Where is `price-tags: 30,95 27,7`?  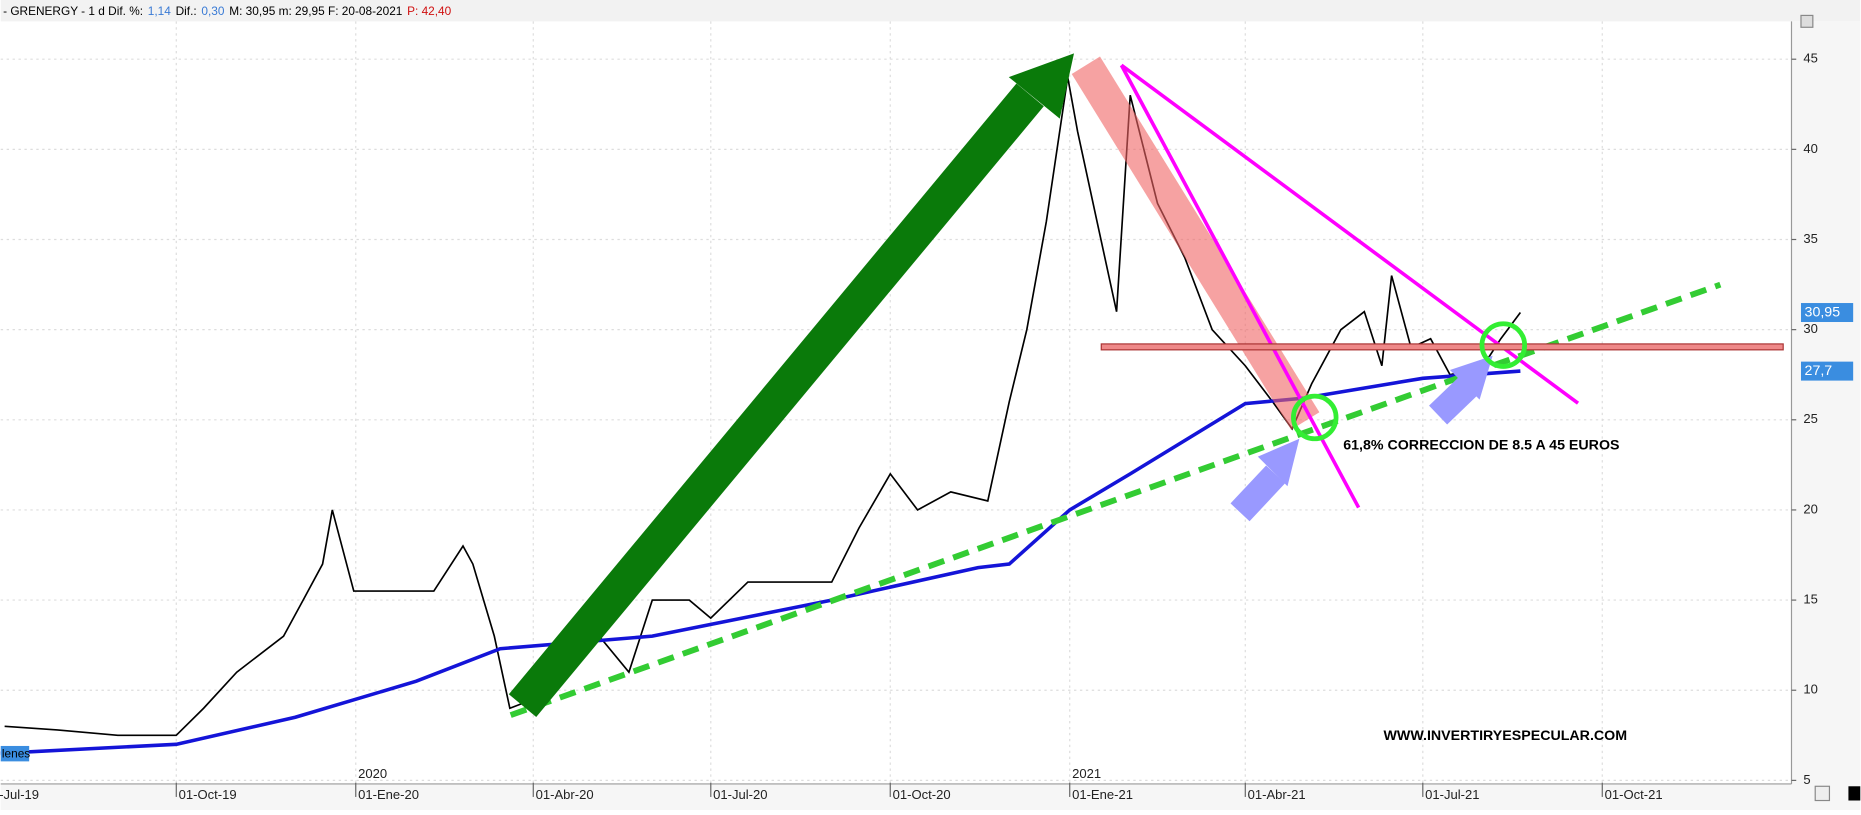
price-tags: 30,95 27,7 is located at coordinates (1827, 342).